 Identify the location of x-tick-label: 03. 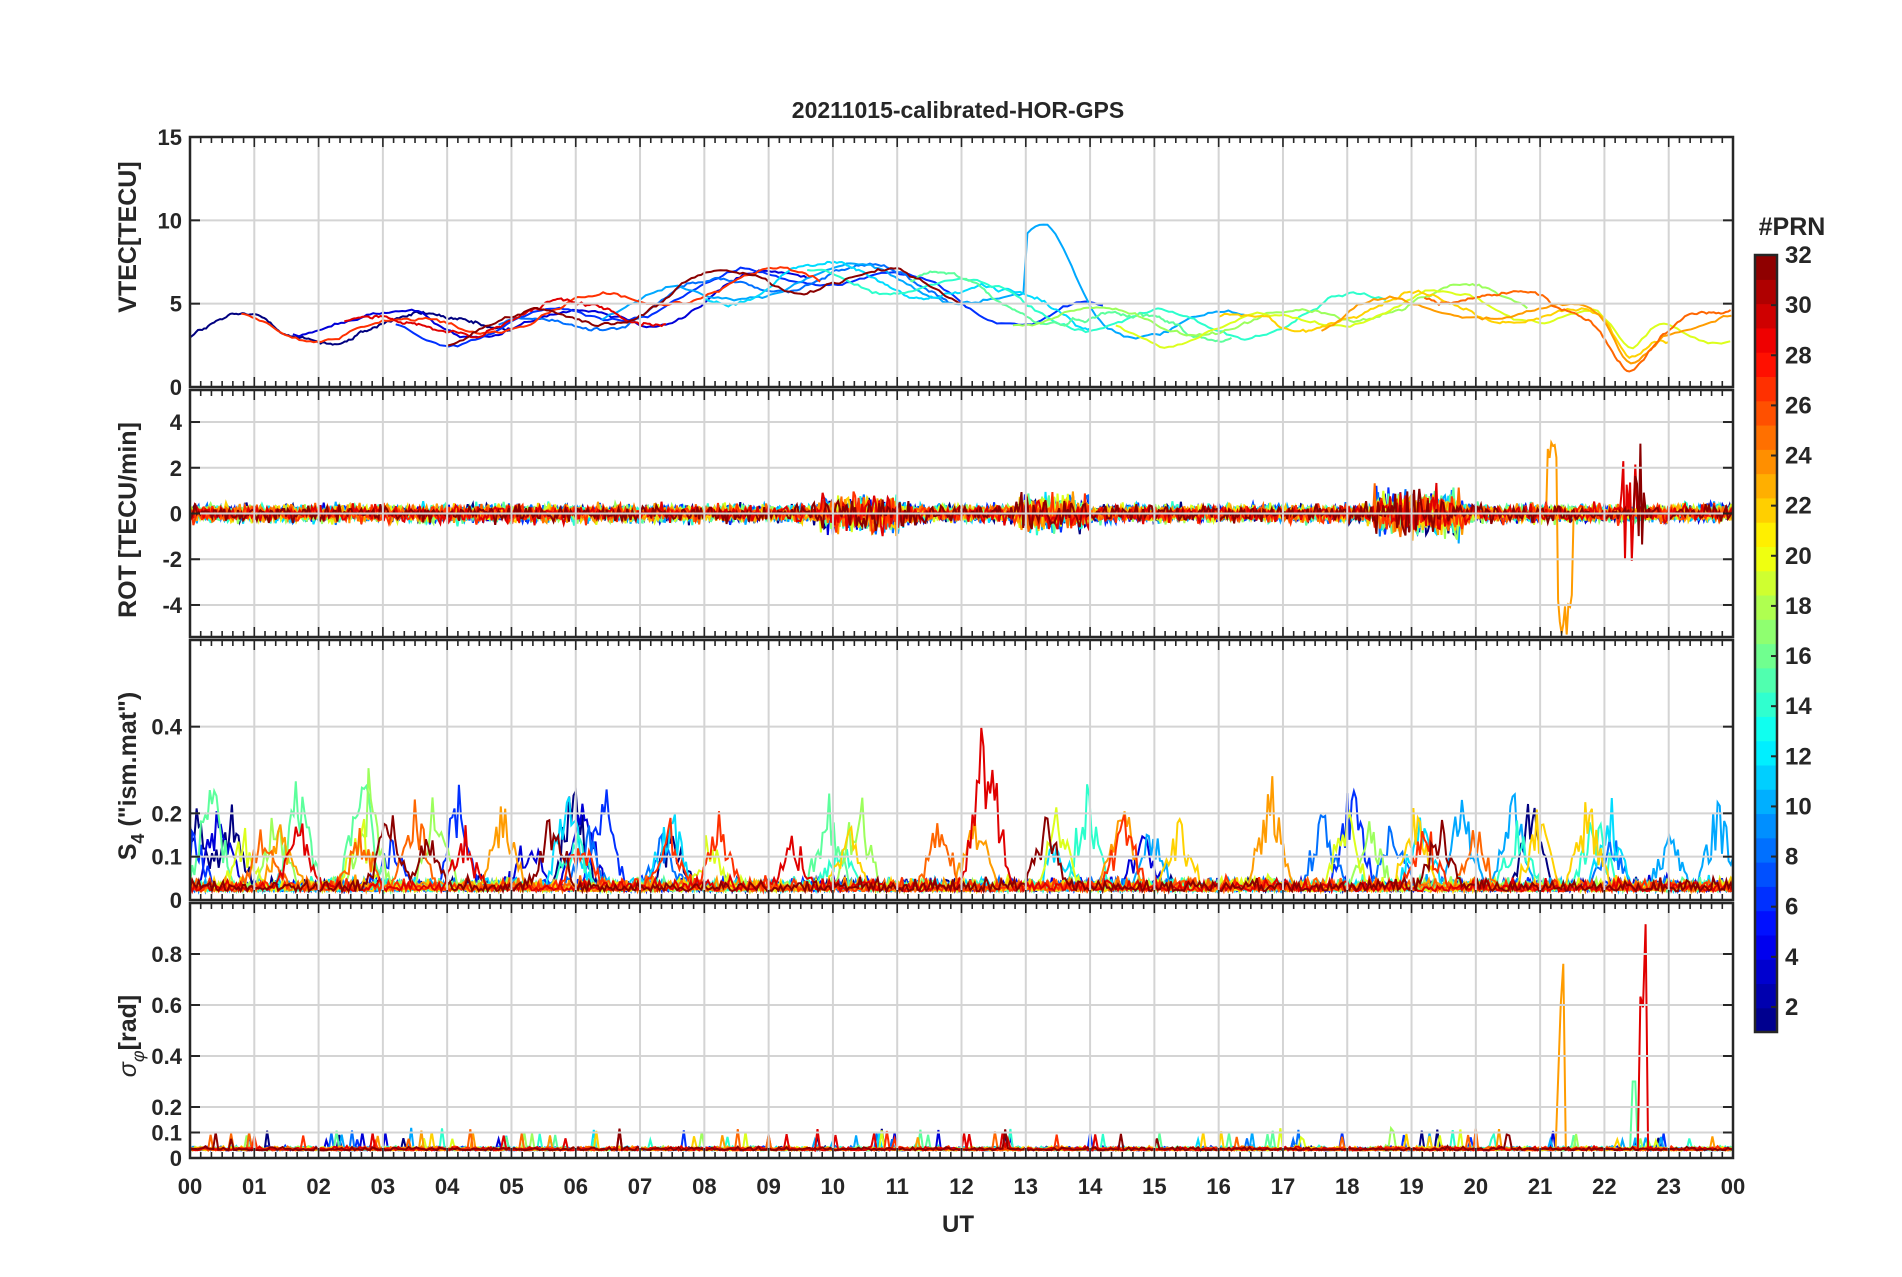
(383, 1186).